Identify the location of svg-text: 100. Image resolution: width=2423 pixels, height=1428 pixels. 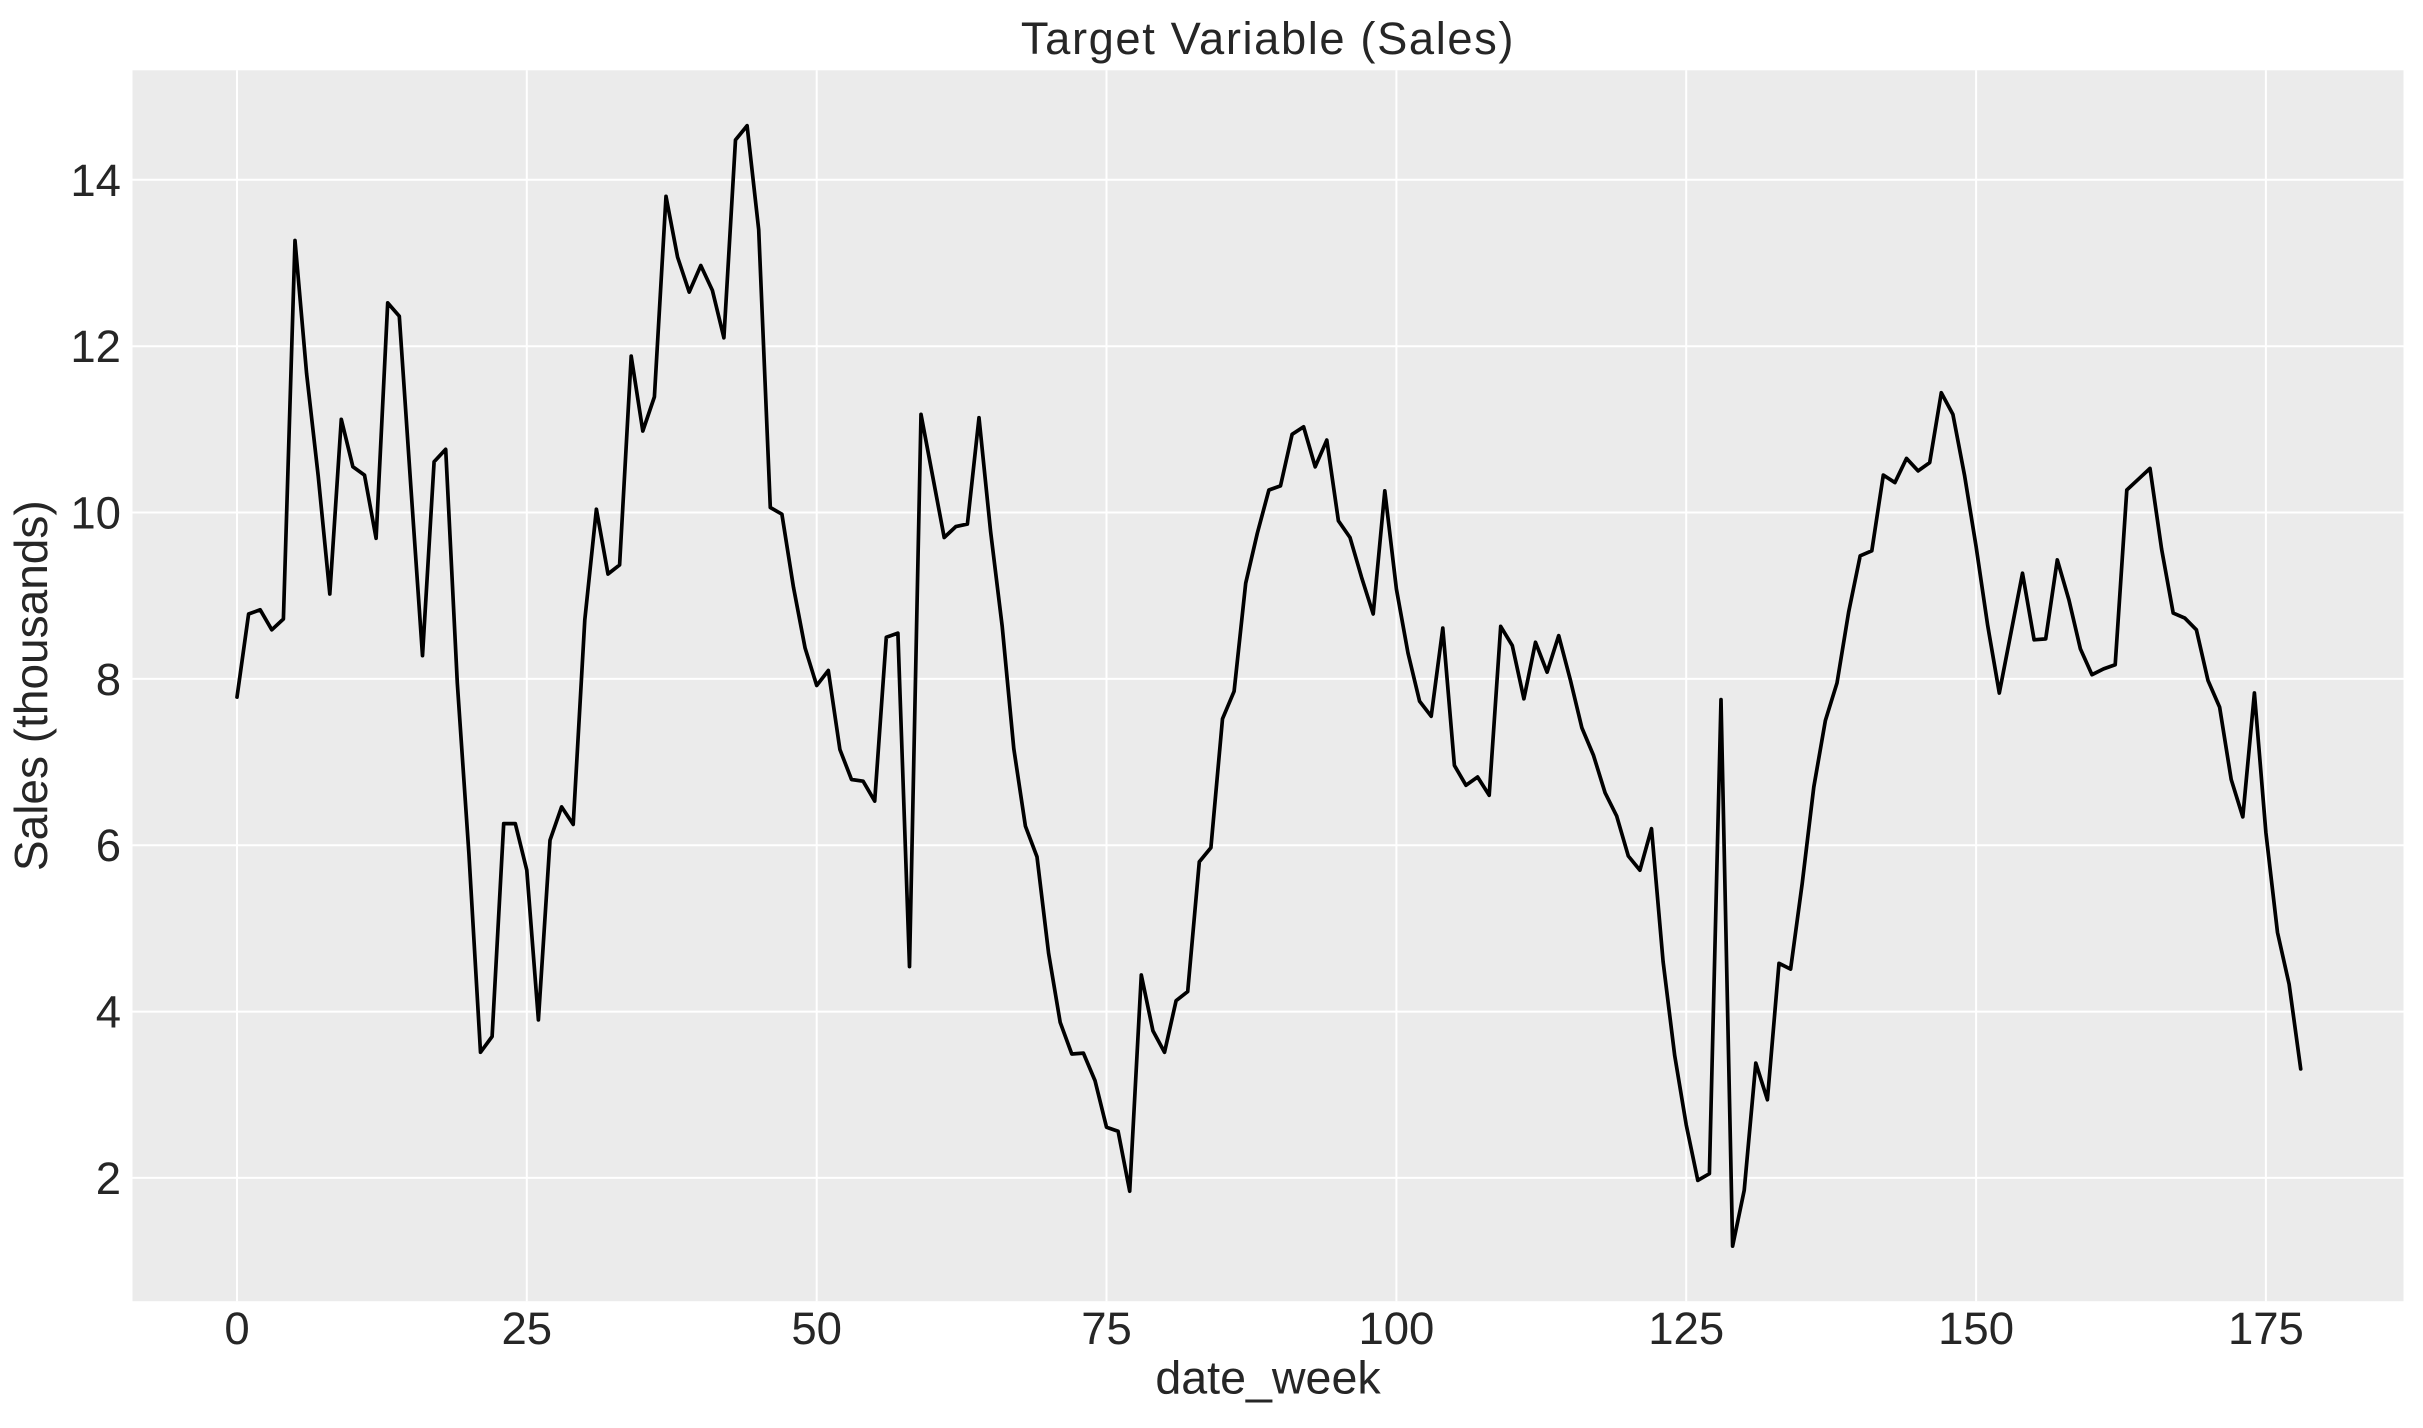
(1396, 1328).